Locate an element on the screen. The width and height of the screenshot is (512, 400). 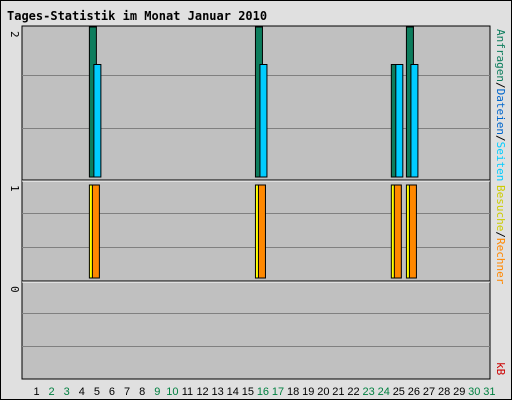
legend-dateien: Dateien is located at coordinates (500, 112).